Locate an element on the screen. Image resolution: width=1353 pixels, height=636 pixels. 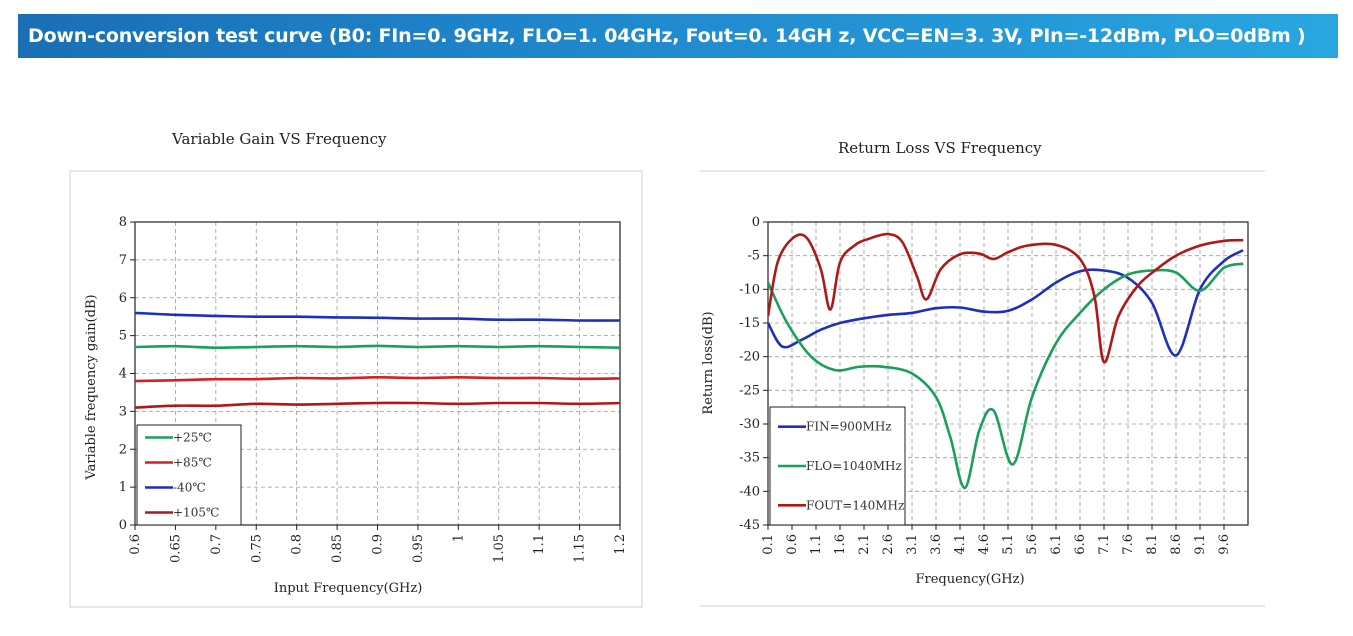
legend-label: +25℃ is located at coordinates (192, 438).